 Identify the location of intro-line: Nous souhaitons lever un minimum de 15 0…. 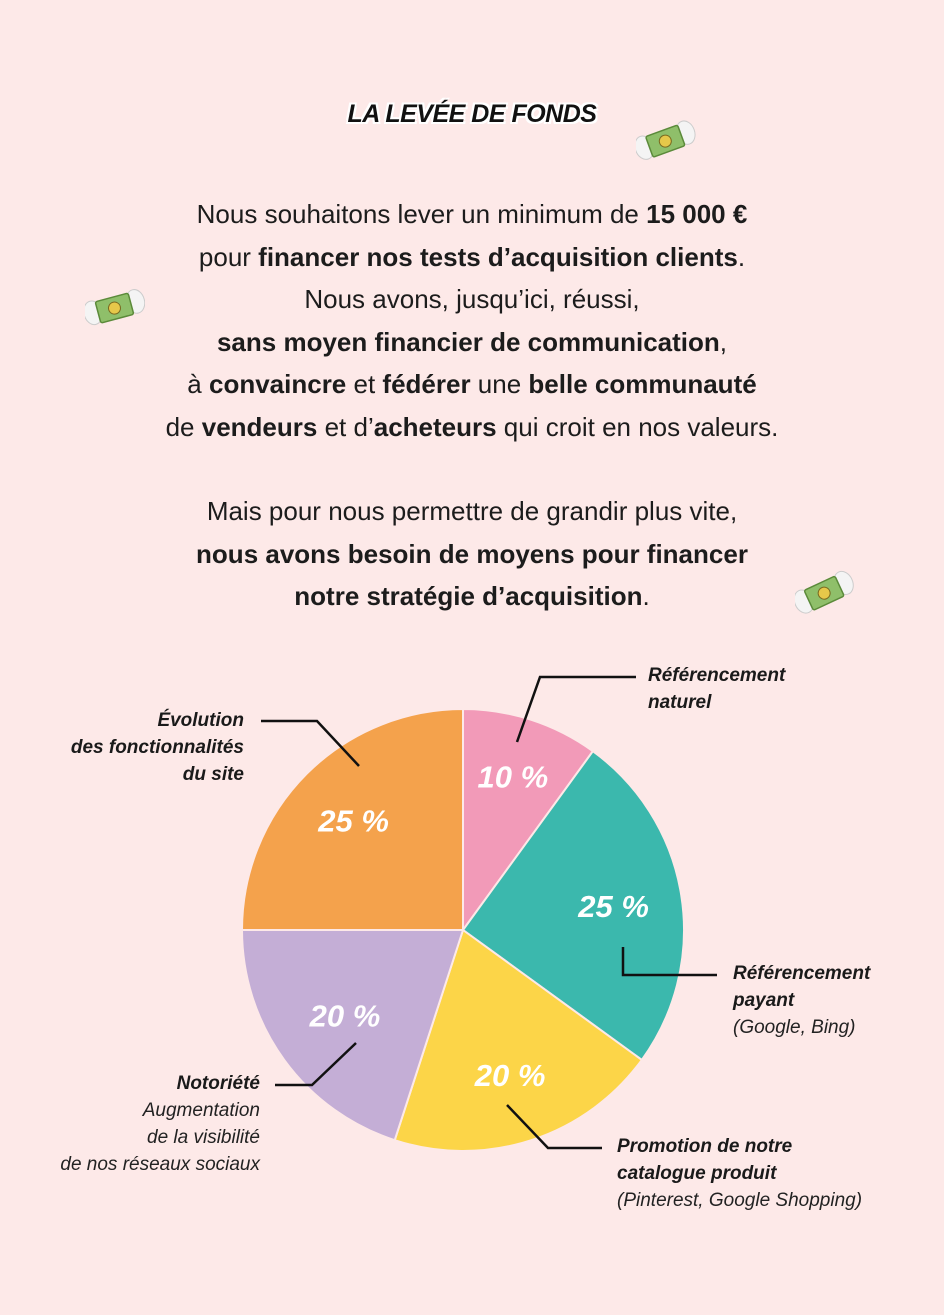
(472, 214).